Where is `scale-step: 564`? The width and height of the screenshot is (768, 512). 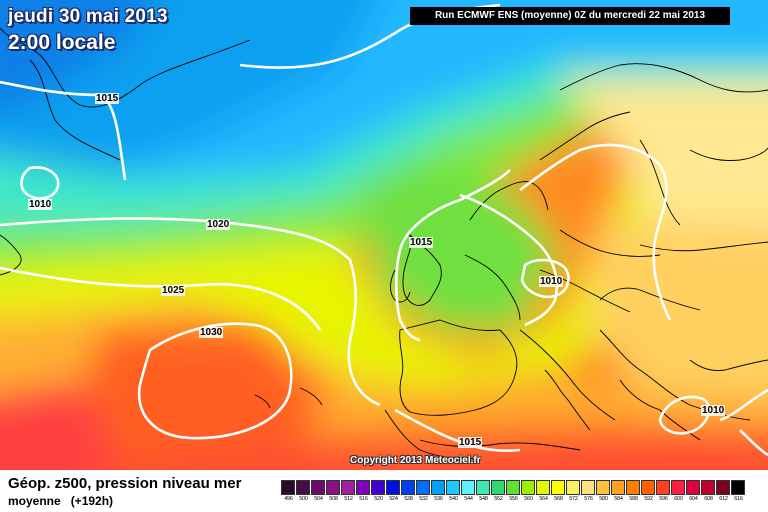
scale-step: 564 is located at coordinates (543, 493).